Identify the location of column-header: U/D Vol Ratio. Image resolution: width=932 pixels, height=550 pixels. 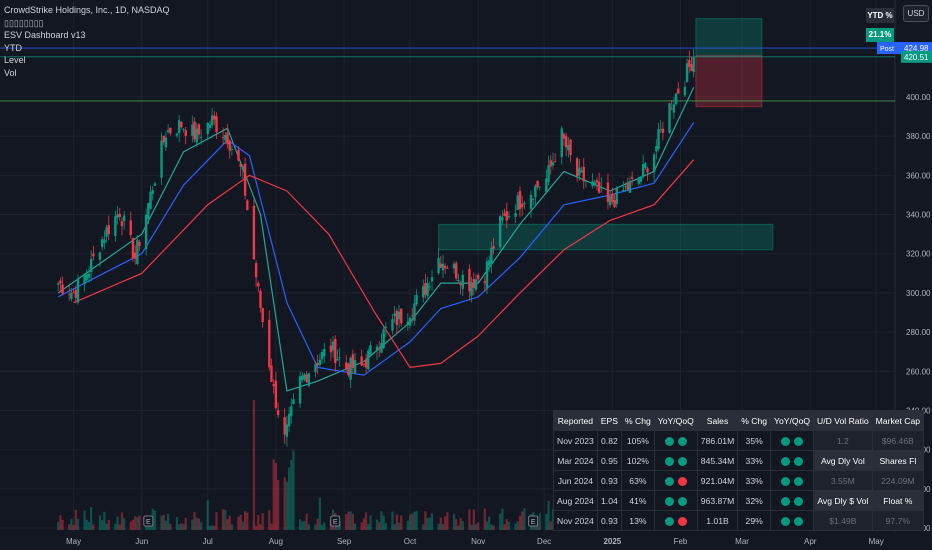
(843, 420).